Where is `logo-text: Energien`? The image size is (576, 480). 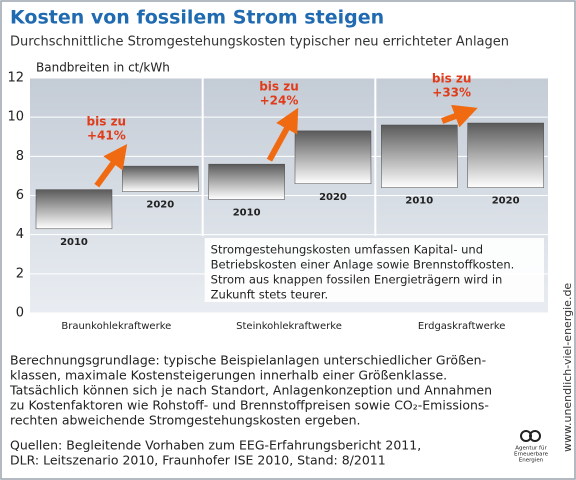
logo-text: Energien is located at coordinates (531, 461).